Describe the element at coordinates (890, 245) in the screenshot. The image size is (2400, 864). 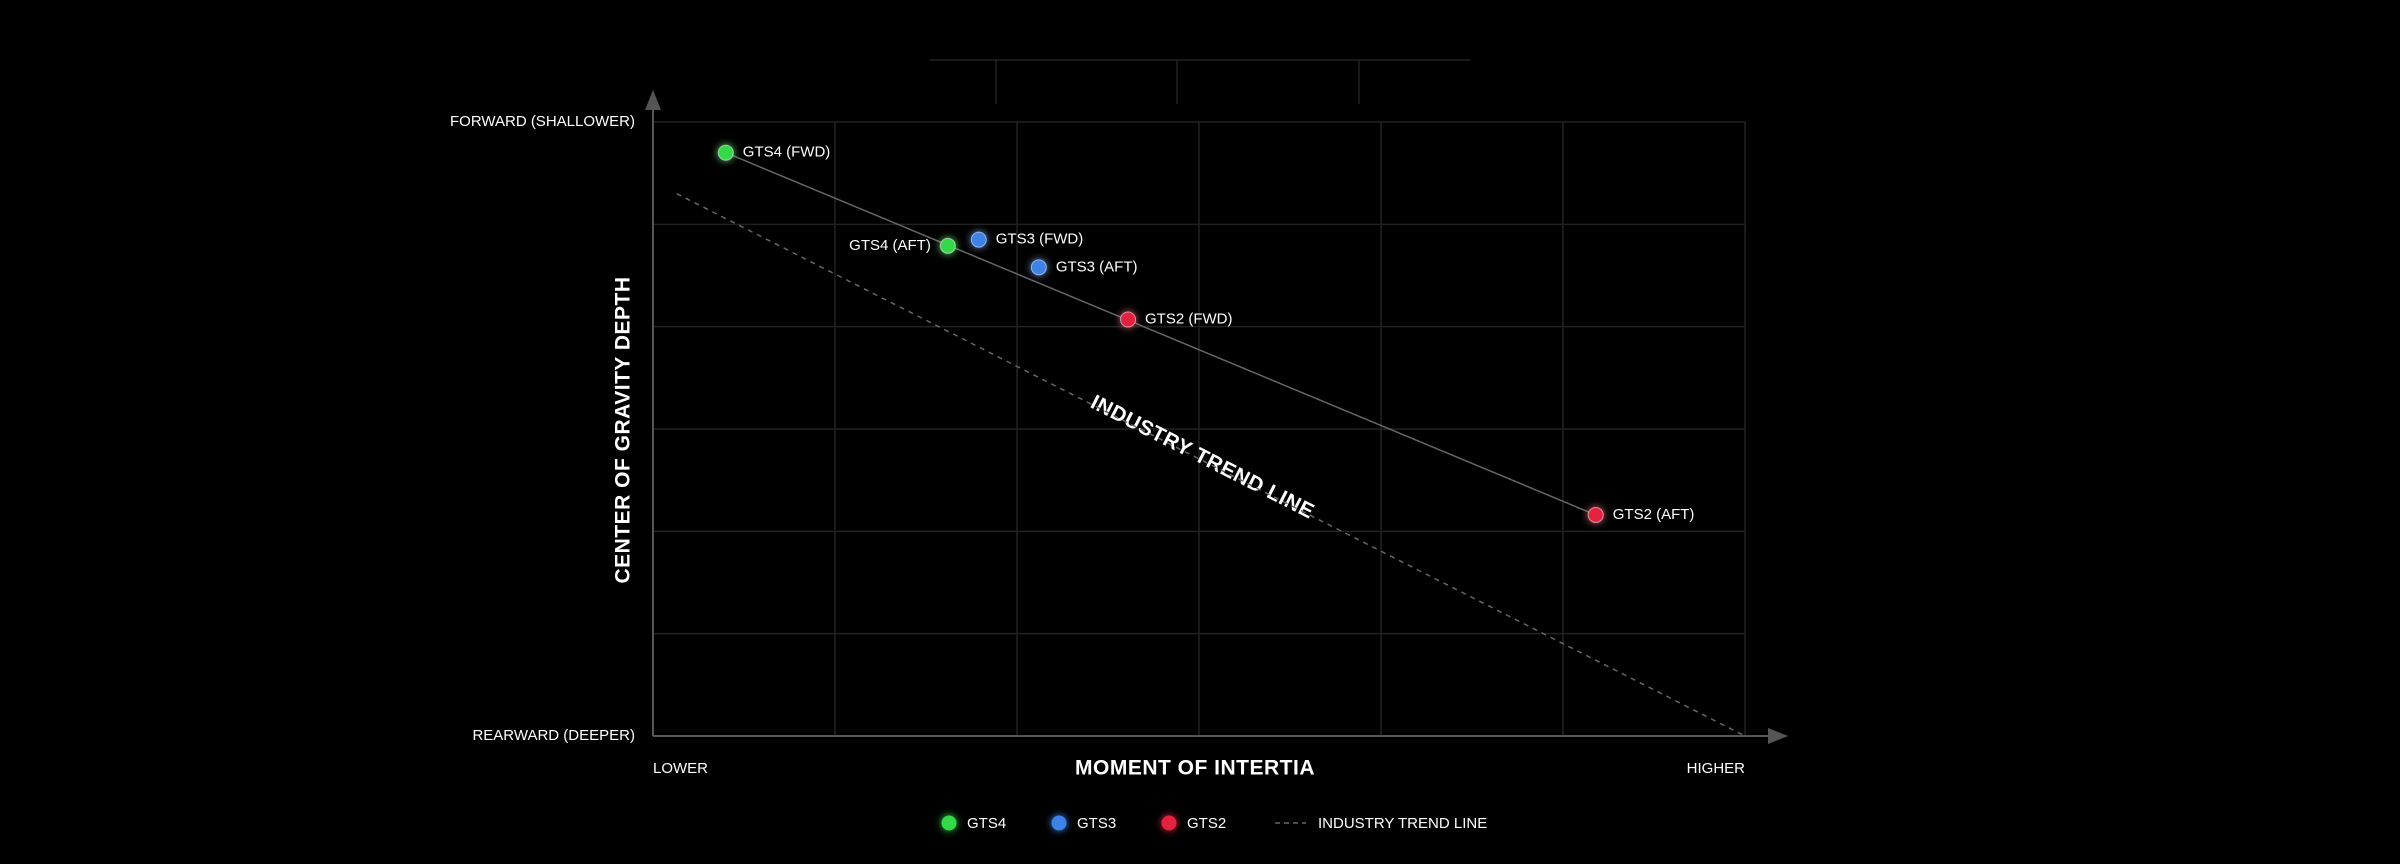
I see `point-label: GTS4 (AFT)` at that location.